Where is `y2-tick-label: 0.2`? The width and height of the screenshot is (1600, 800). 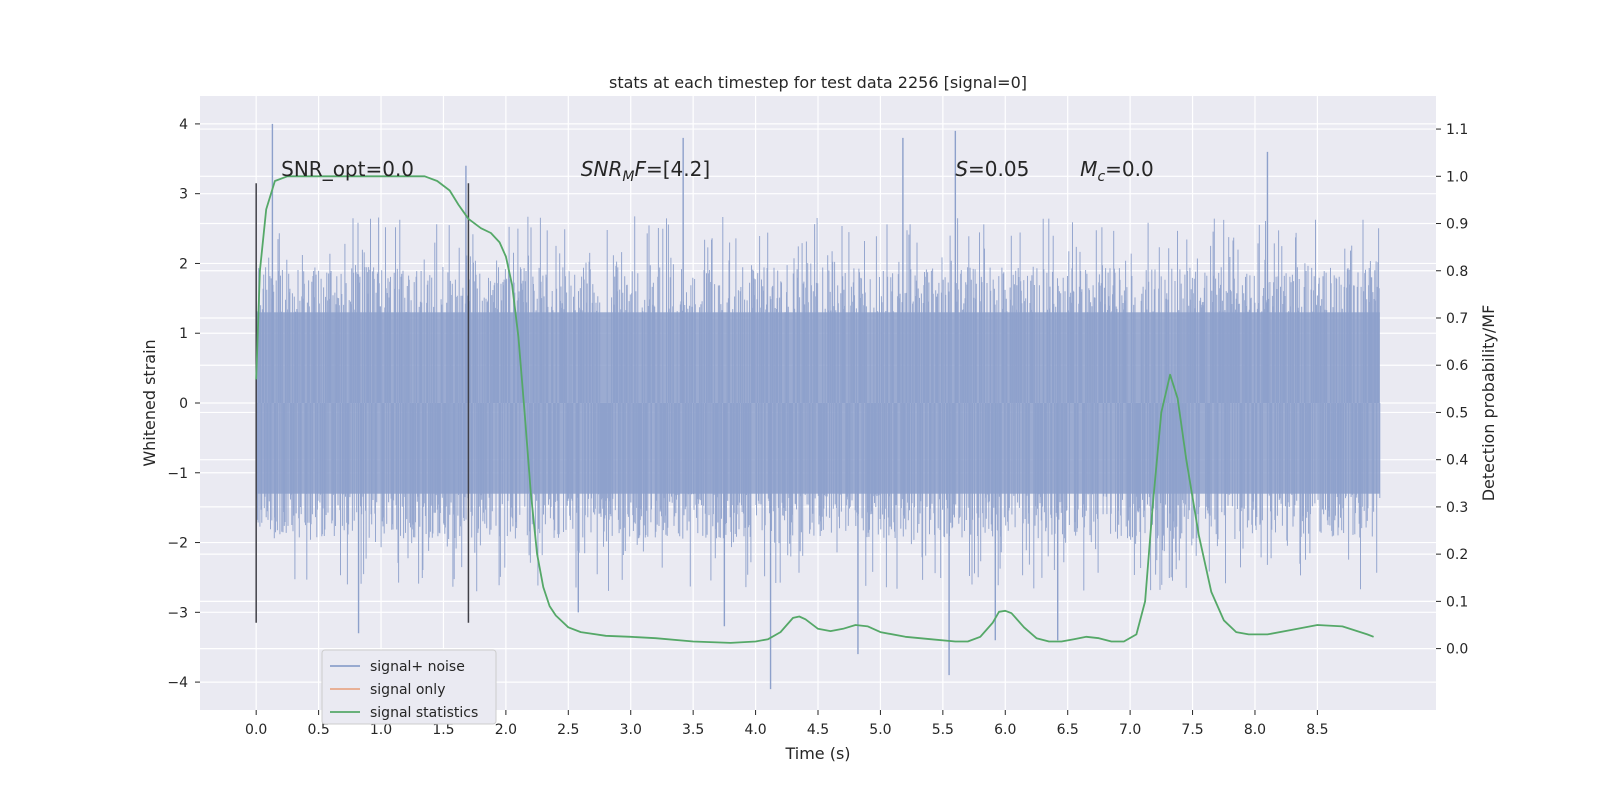 y2-tick-label: 0.2 is located at coordinates (1457, 555).